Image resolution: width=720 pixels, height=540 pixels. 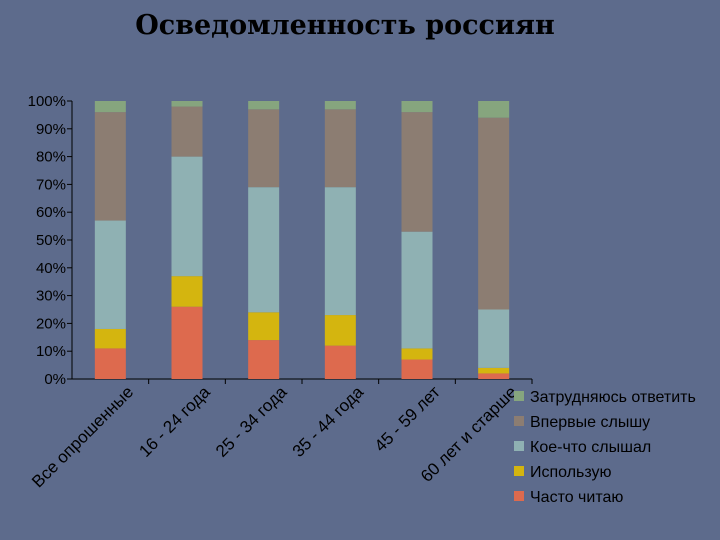 What do you see at coordinates (345, 25) in the screenshot?
I see `chart-title: Осведомленность россиян` at bounding box center [345, 25].